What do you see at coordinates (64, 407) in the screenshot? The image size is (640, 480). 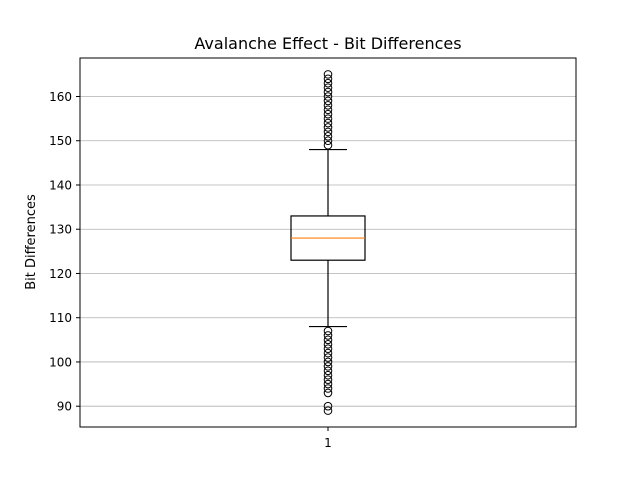 I see `y-tick-label: 90` at bounding box center [64, 407].